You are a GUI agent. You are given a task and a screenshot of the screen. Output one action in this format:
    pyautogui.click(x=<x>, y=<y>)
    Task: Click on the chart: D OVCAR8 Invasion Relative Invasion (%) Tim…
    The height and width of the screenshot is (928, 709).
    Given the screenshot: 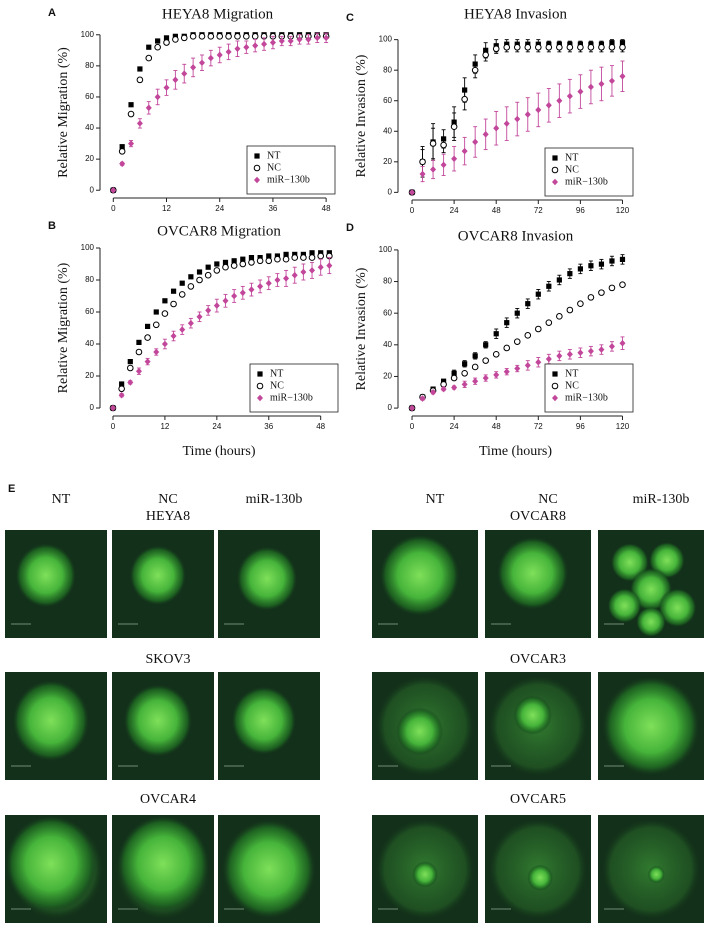 What is the action you would take?
    pyautogui.click(x=490, y=340)
    